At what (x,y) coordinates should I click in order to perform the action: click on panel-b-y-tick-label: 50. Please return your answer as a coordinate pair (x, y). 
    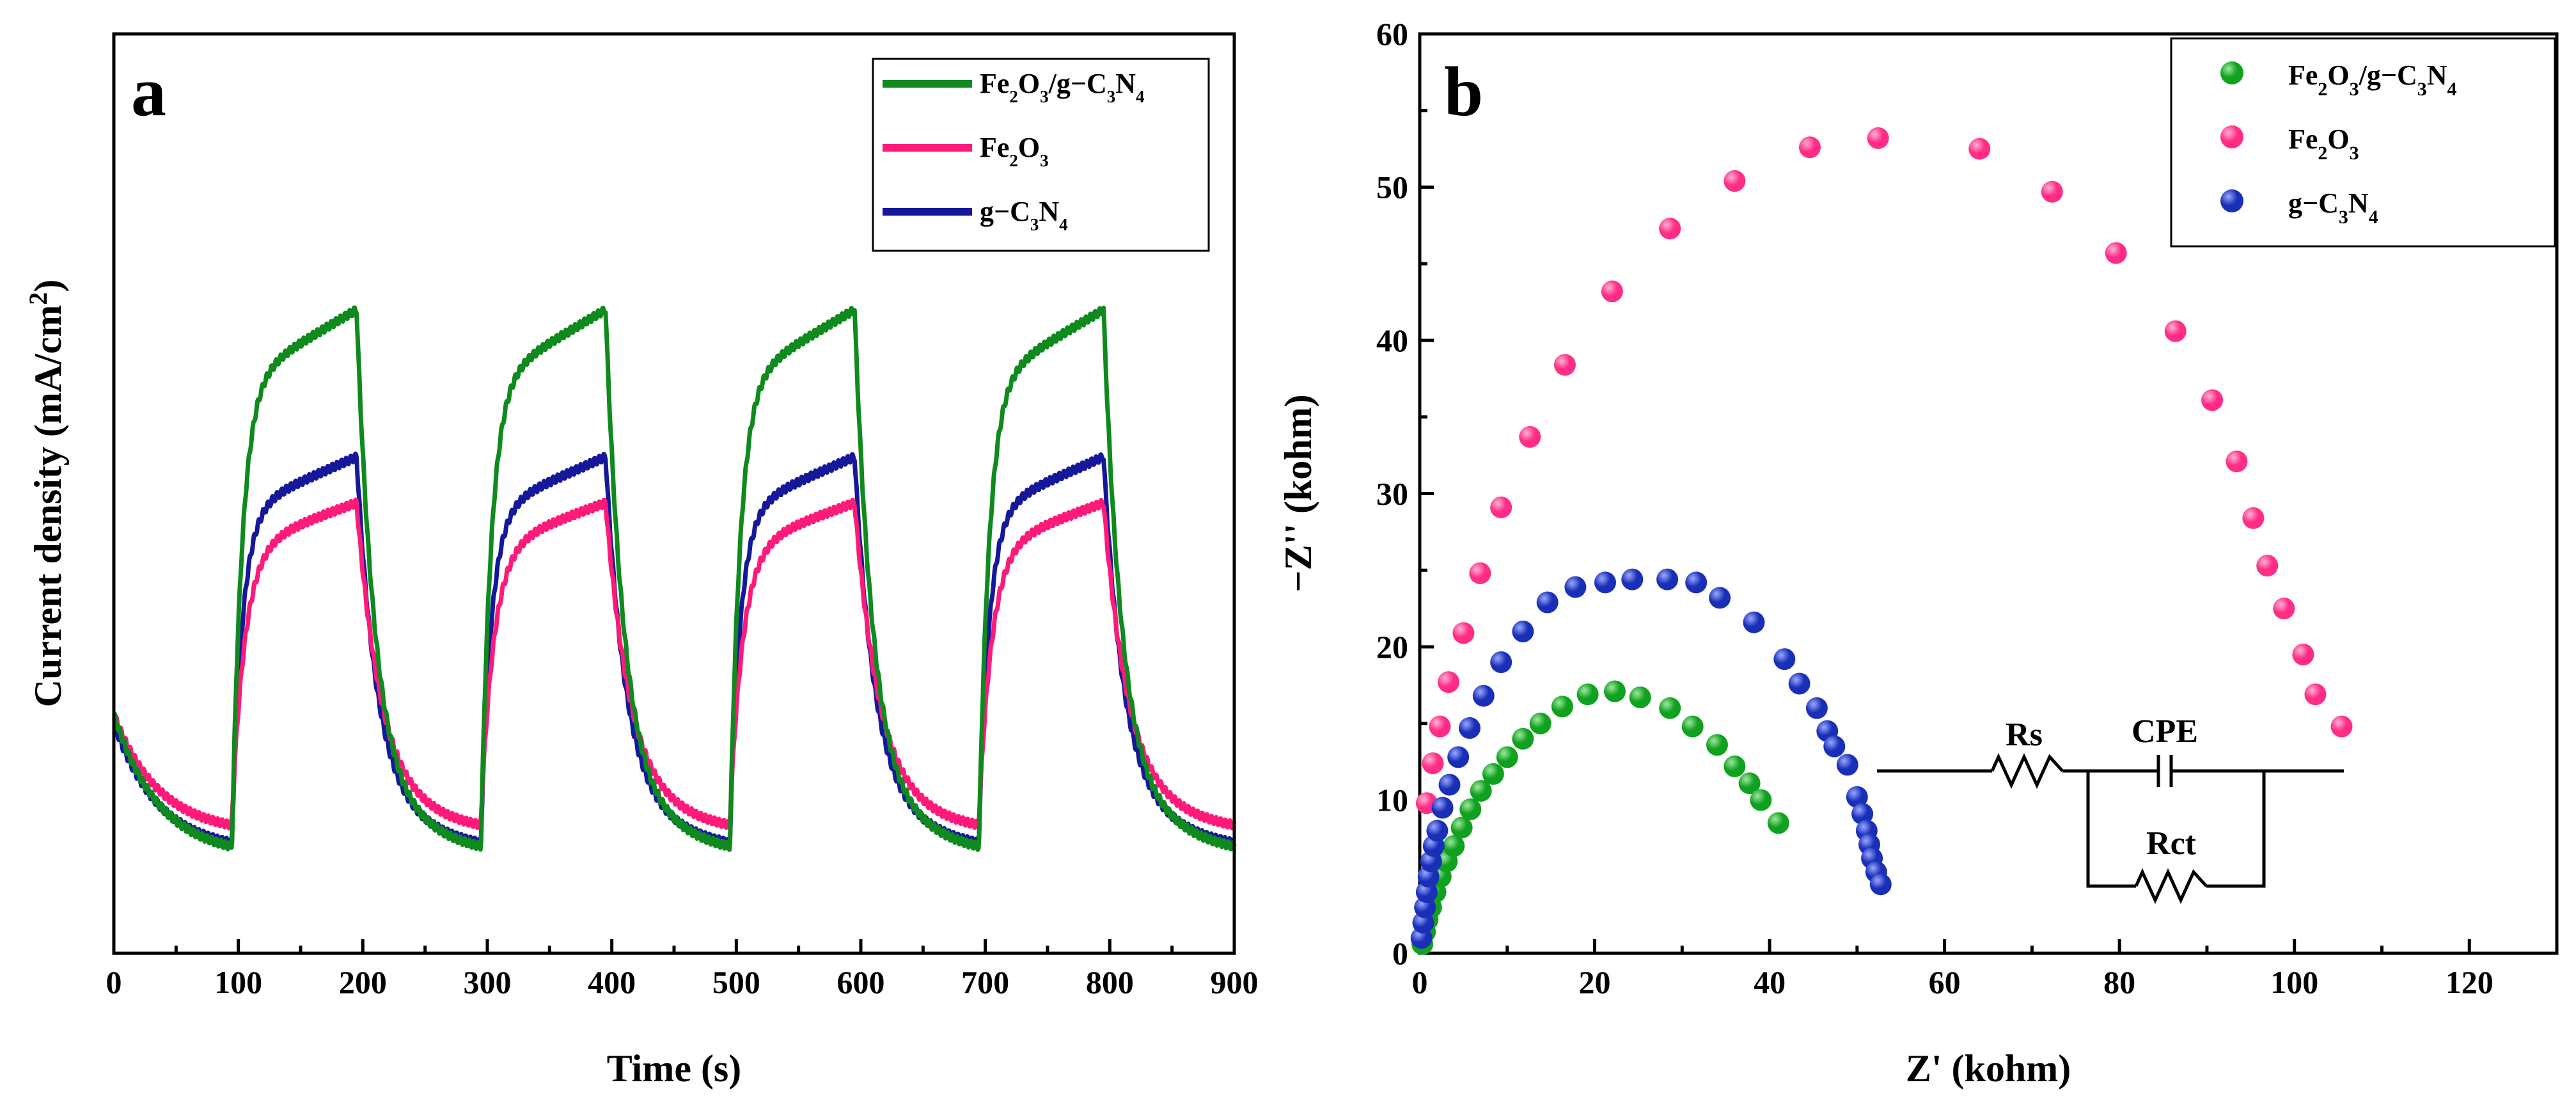
    Looking at the image, I should click on (1392, 187).